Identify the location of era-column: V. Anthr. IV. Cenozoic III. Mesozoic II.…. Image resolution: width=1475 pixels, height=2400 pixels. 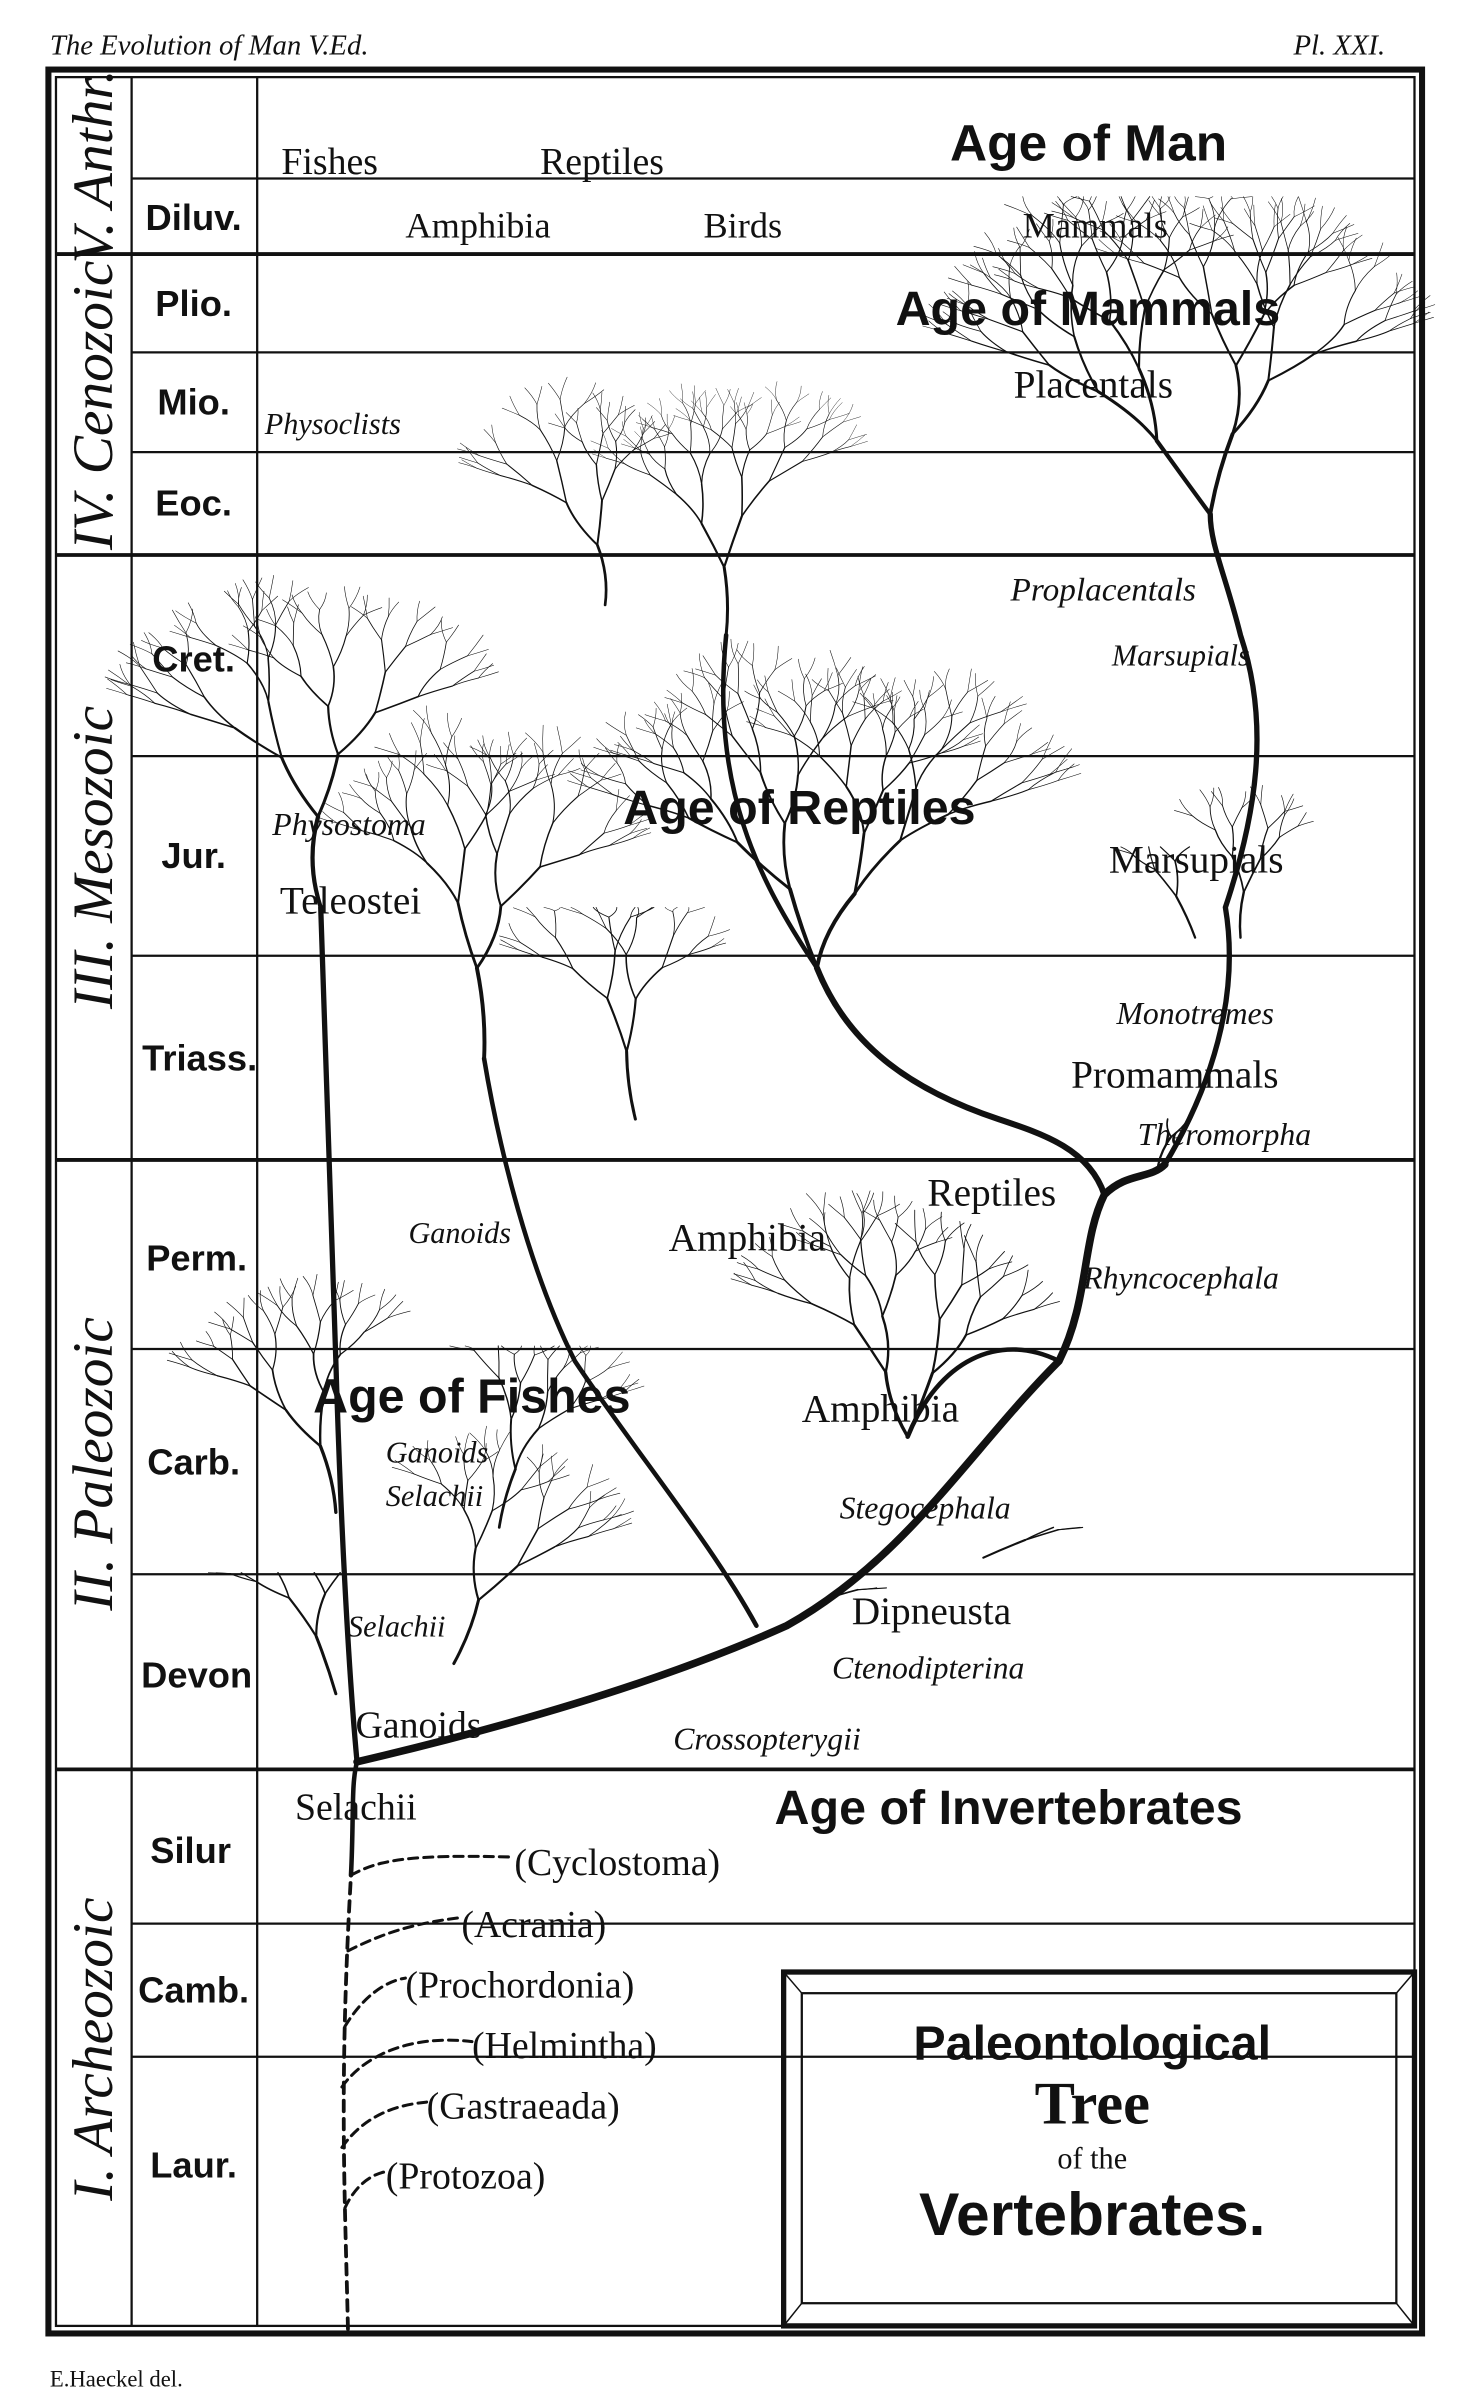
(93, 1135).